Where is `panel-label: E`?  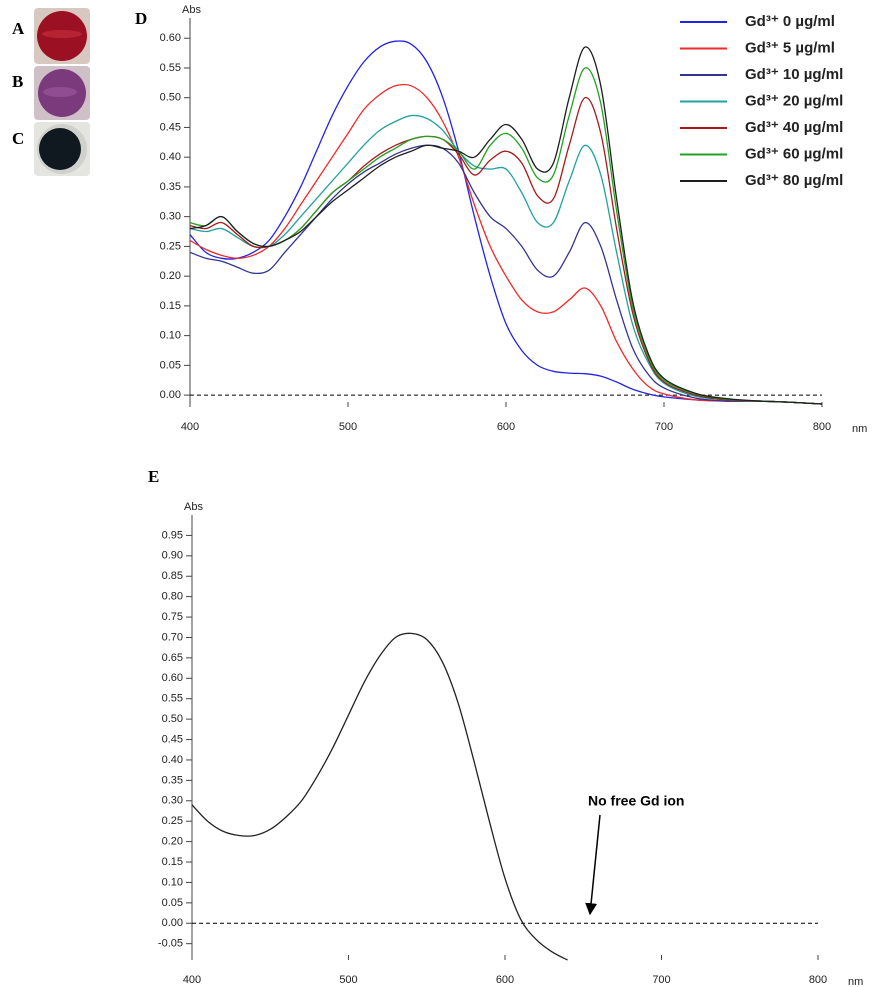
panel-label: E is located at coordinates (153, 476).